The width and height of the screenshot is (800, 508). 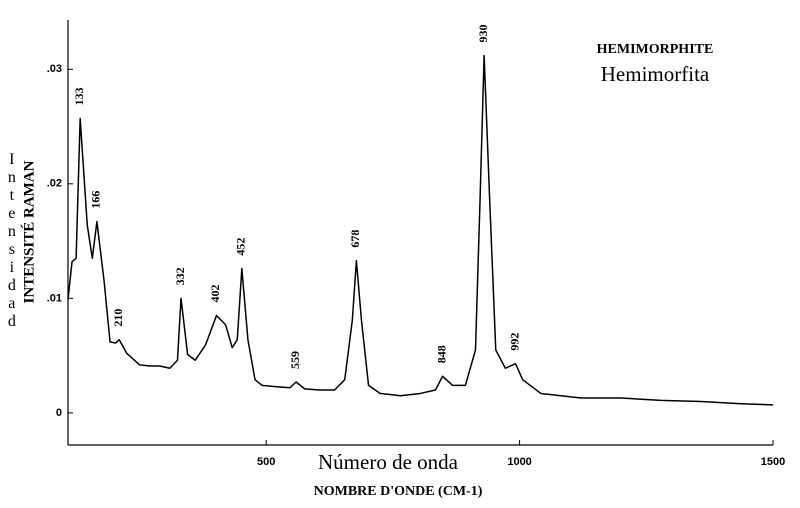 What do you see at coordinates (59, 413) in the screenshot?
I see `y-tick-label: 0` at bounding box center [59, 413].